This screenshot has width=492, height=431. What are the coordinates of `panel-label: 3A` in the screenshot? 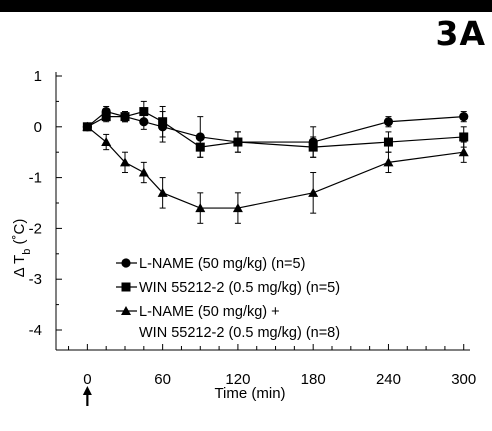 It's located at (460, 33).